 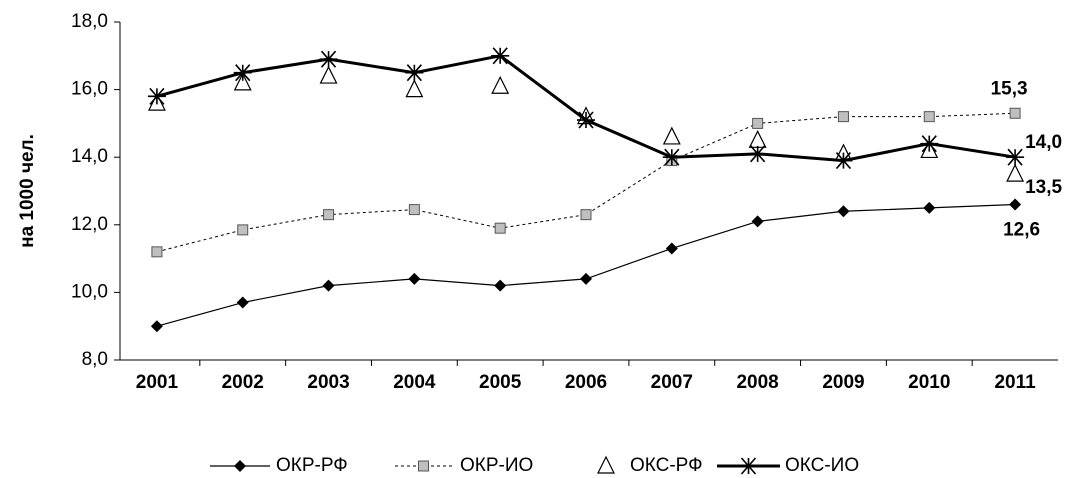 I want to click on y-tick-label: 10,0, so click(x=89, y=291).